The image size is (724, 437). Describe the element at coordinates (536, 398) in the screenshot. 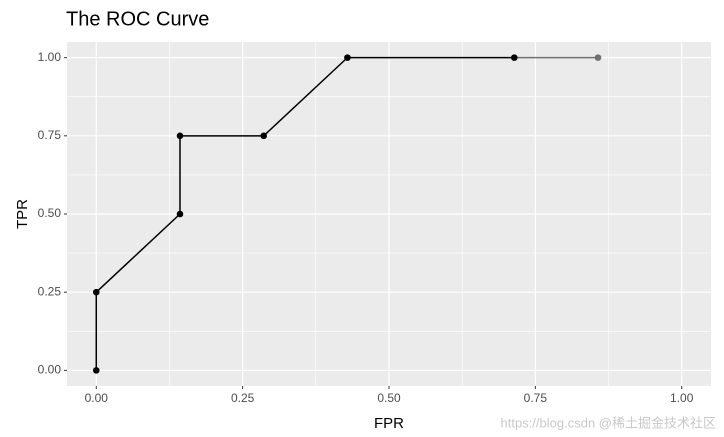

I see `x-tick-label: 0.75` at that location.